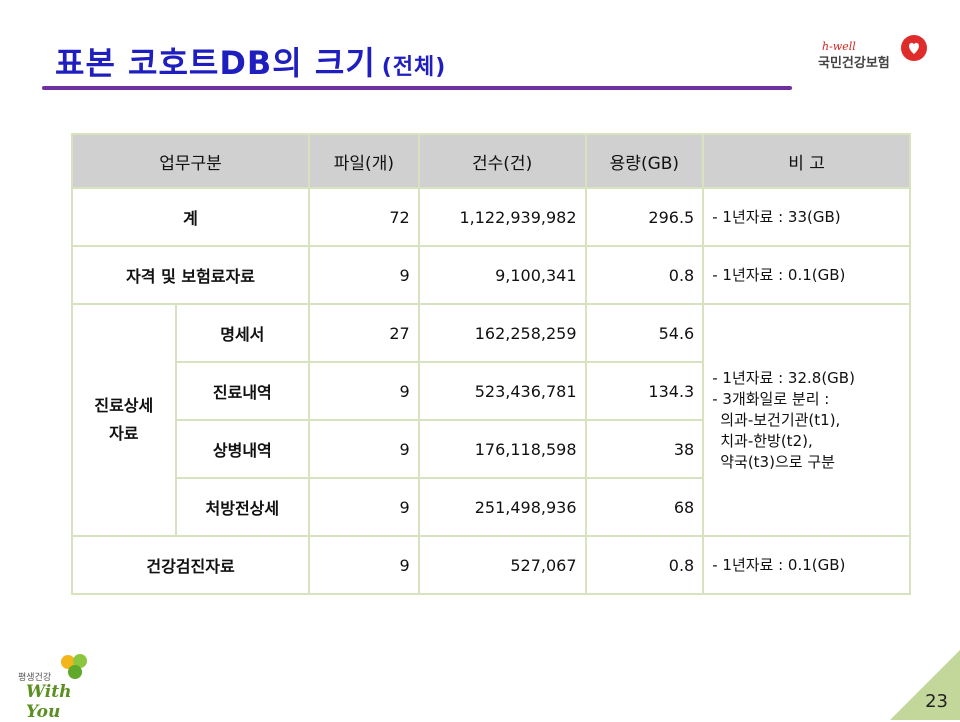 This screenshot has width=960, height=722. I want to click on table-row: 상병내역 9 176,118,598 38, so click(491, 449).